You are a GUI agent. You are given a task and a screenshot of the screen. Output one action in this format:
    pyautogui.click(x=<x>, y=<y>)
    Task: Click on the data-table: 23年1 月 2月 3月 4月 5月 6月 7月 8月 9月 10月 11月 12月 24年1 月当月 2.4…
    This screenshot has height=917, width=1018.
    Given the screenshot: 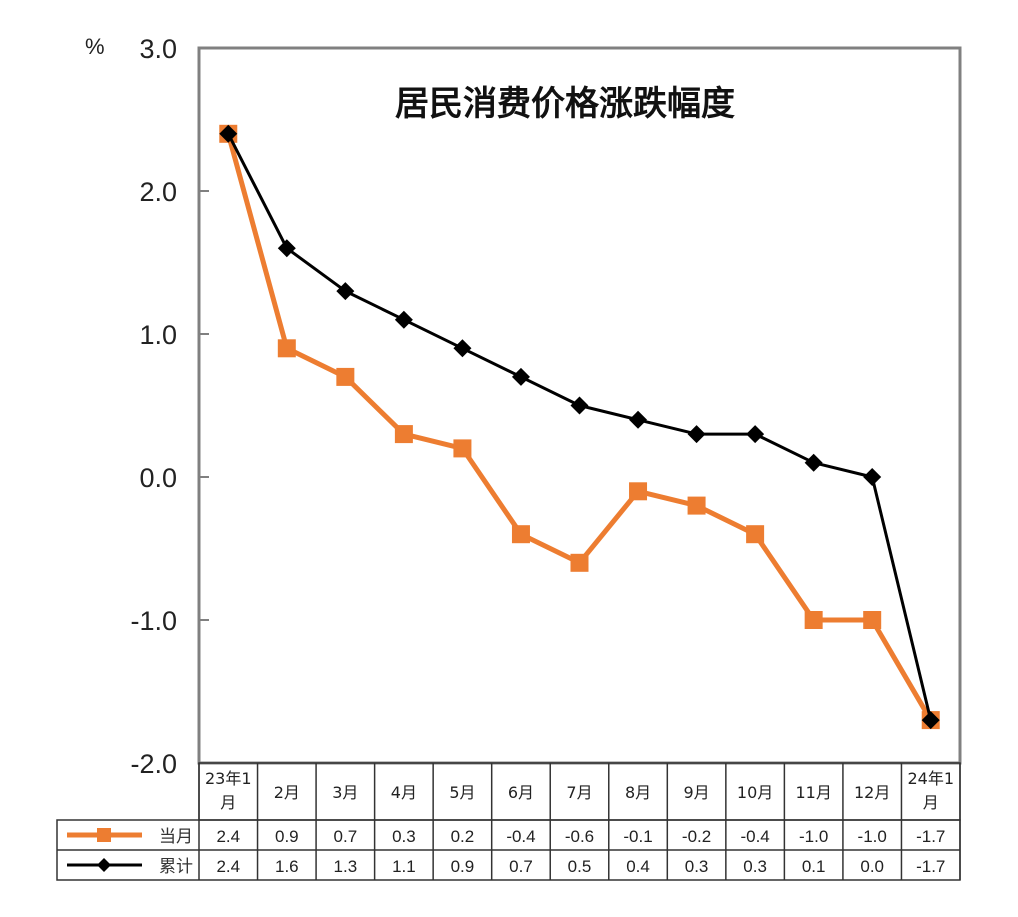 What is the action you would take?
    pyautogui.click(x=508, y=821)
    